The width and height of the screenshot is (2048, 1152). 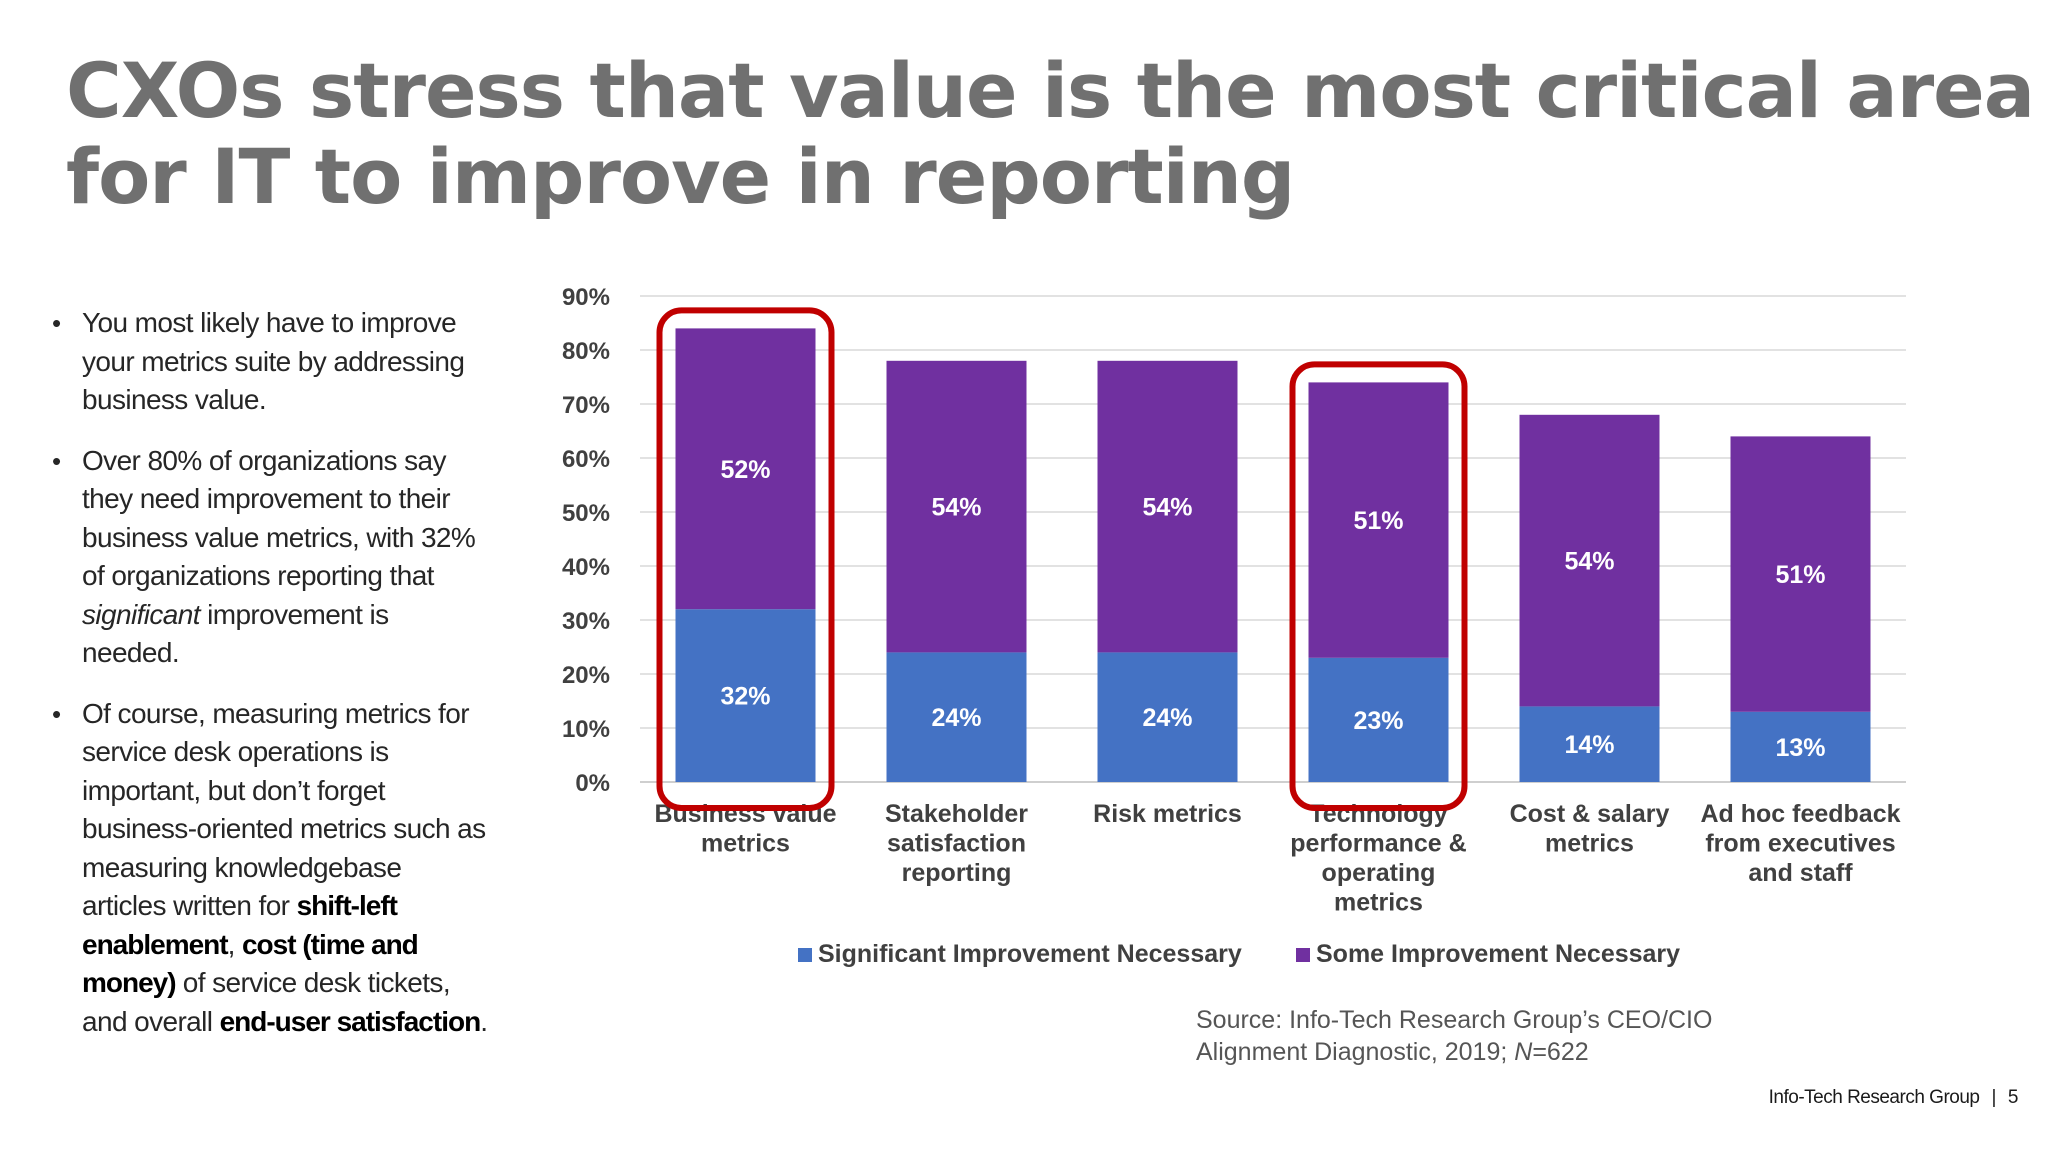 I want to click on y-tick-label: 80%, so click(x=586, y=351).